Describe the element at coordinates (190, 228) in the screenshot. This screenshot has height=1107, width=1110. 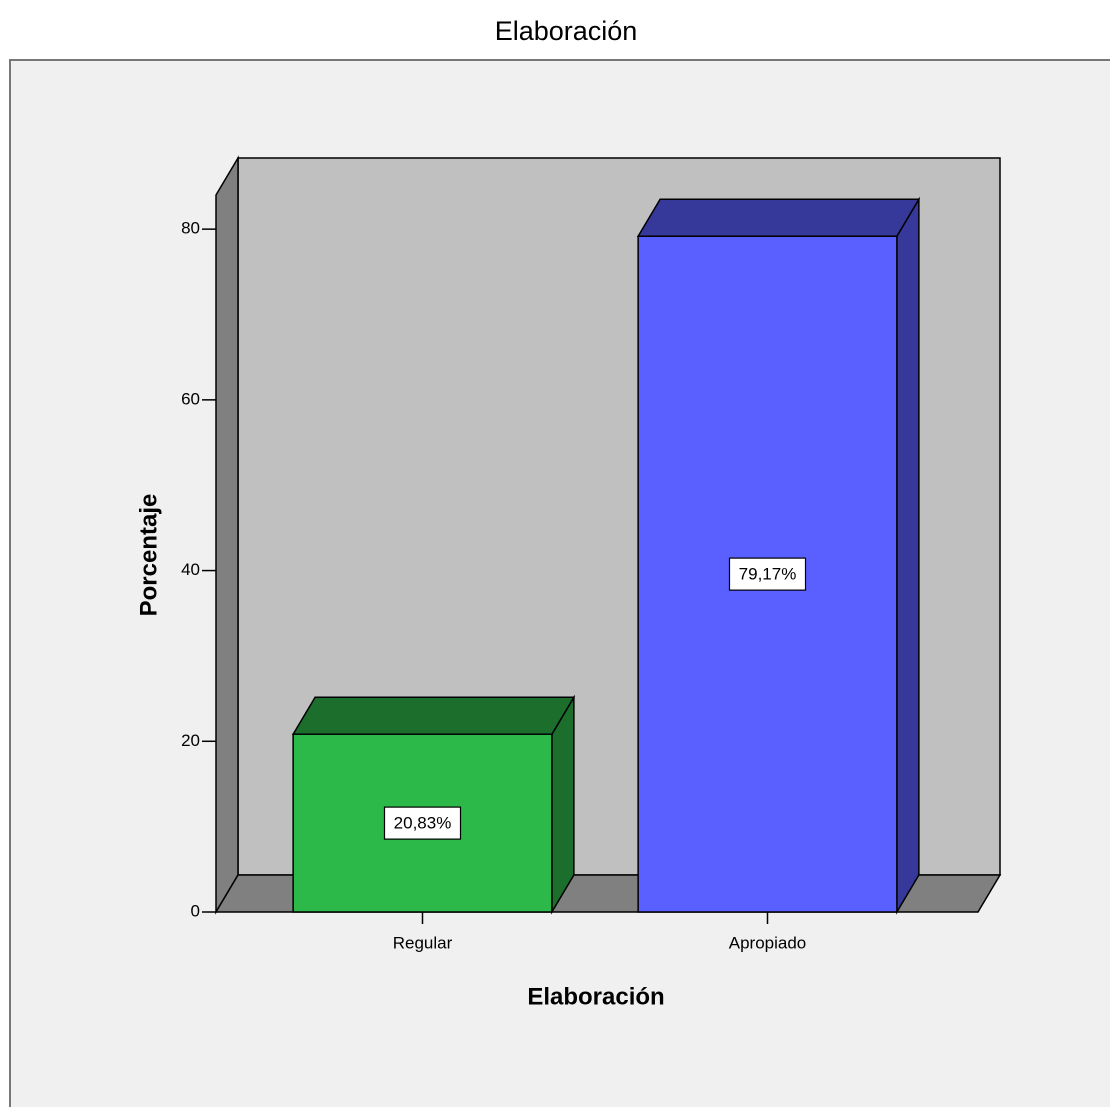
I see `y-tick-label: 80` at that location.